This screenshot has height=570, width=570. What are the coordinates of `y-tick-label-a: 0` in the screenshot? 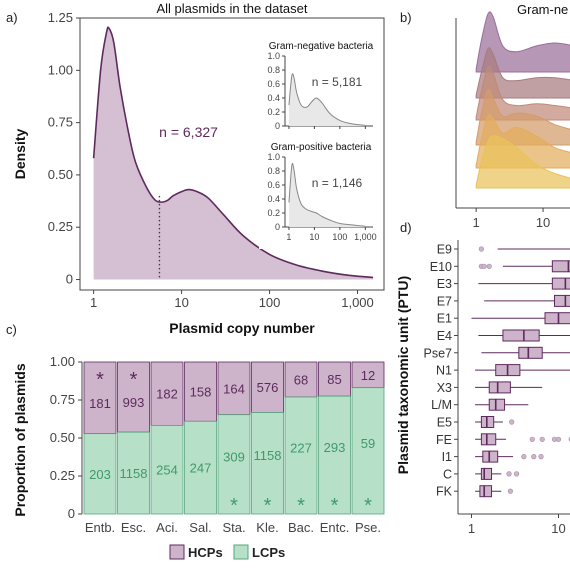 It's located at (69, 279).